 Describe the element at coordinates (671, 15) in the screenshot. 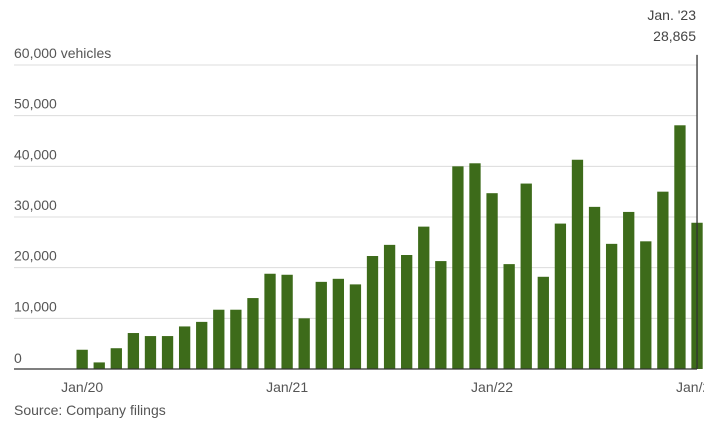

I see `annotation-label: Jan. '23` at that location.